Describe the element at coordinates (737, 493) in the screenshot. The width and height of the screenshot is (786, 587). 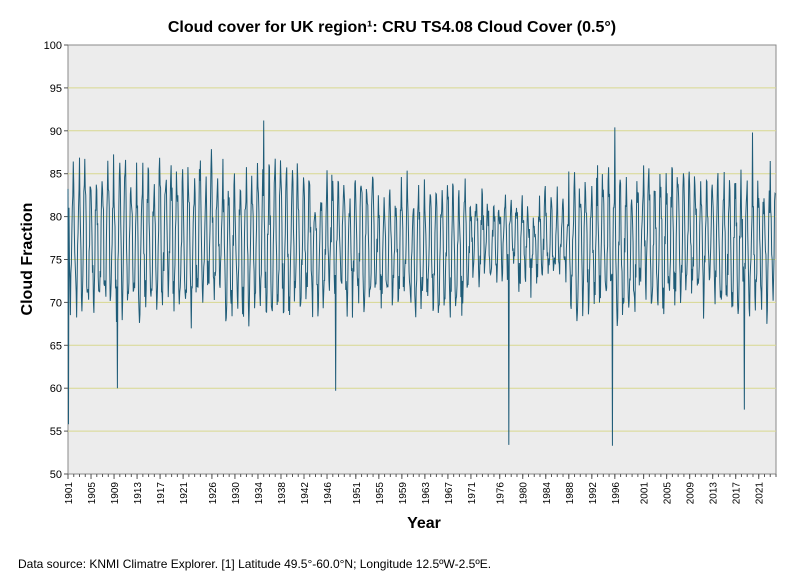
I see `x-tick-label: 2017` at that location.